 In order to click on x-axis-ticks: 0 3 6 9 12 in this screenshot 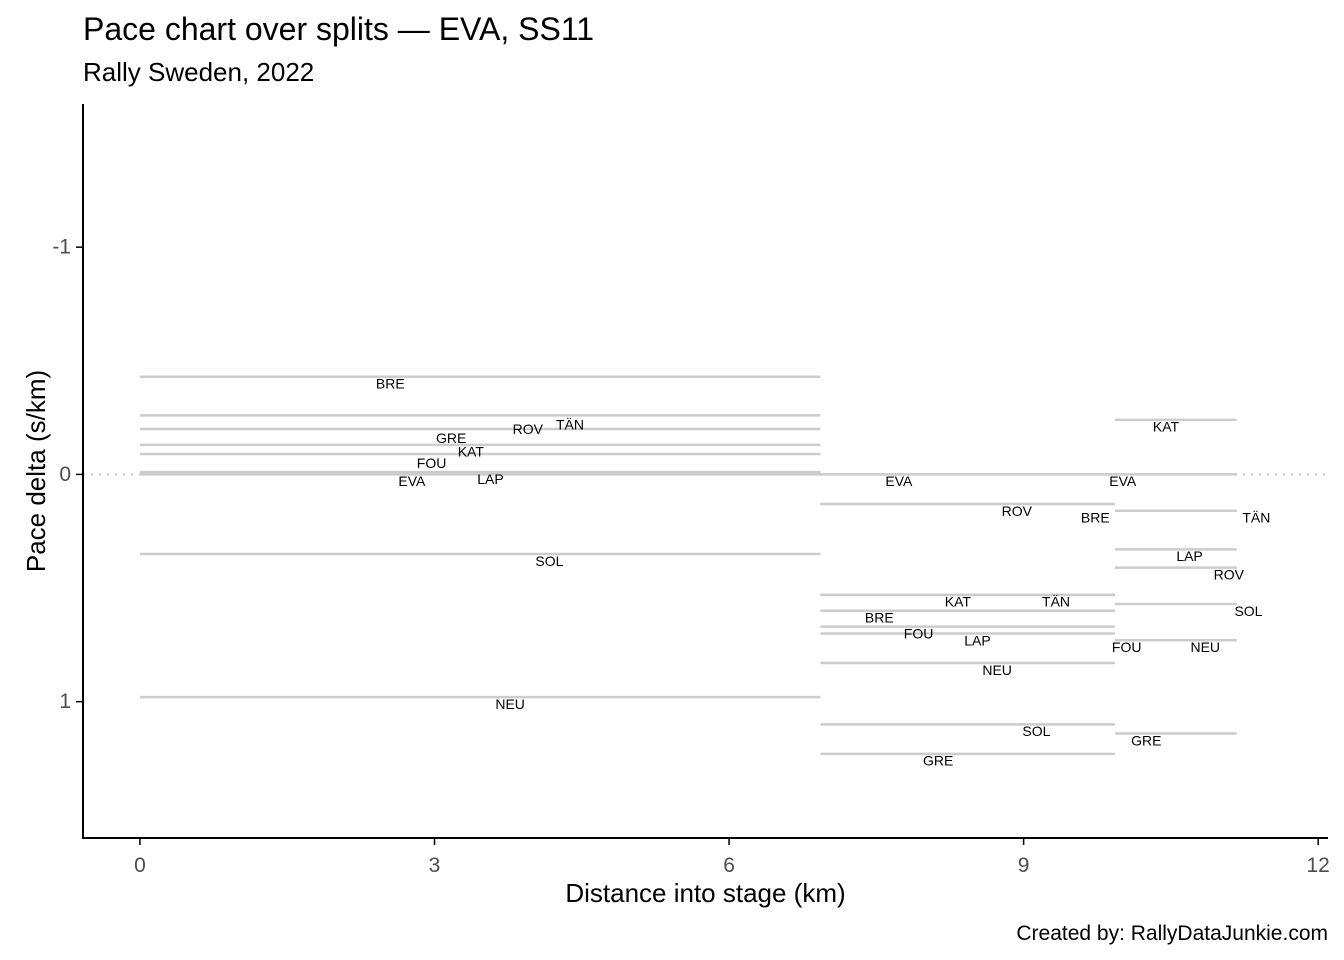, I will do `click(732, 857)`.